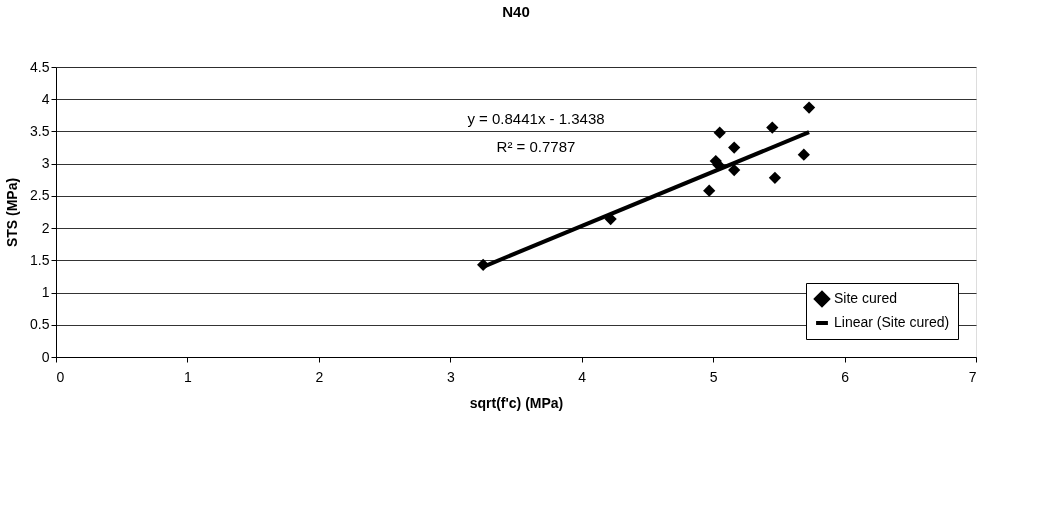  Describe the element at coordinates (45, 356) in the screenshot. I see `y-tick-label: 0` at that location.